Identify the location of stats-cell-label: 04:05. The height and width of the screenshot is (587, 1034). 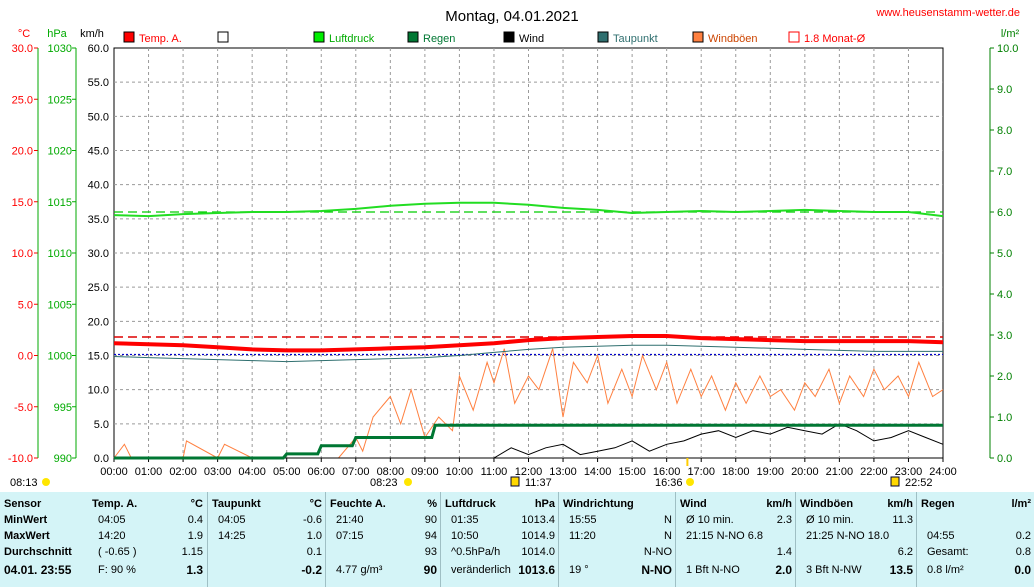
(112, 520).